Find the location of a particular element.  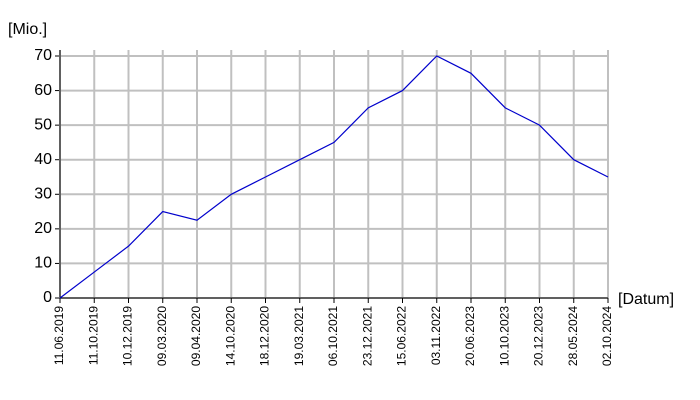

x-tick-label: 10.10.2023 is located at coordinates (504, 336).